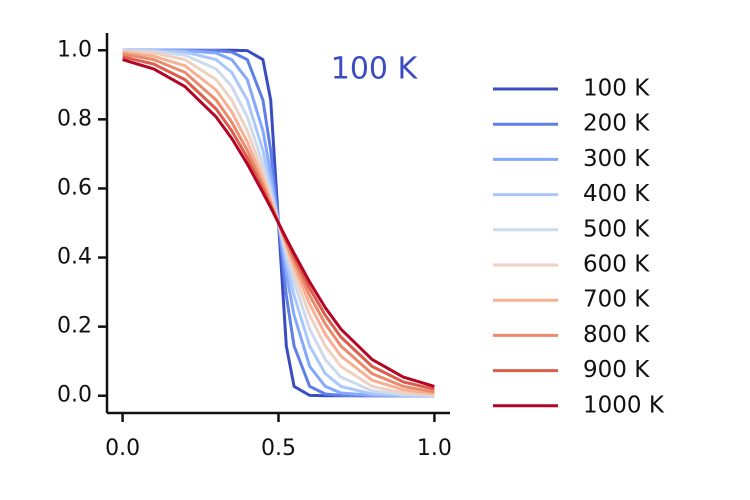 Image resolution: width=750 pixels, height=500 pixels. What do you see at coordinates (616, 229) in the screenshot?
I see `legend-label: 500 K` at bounding box center [616, 229].